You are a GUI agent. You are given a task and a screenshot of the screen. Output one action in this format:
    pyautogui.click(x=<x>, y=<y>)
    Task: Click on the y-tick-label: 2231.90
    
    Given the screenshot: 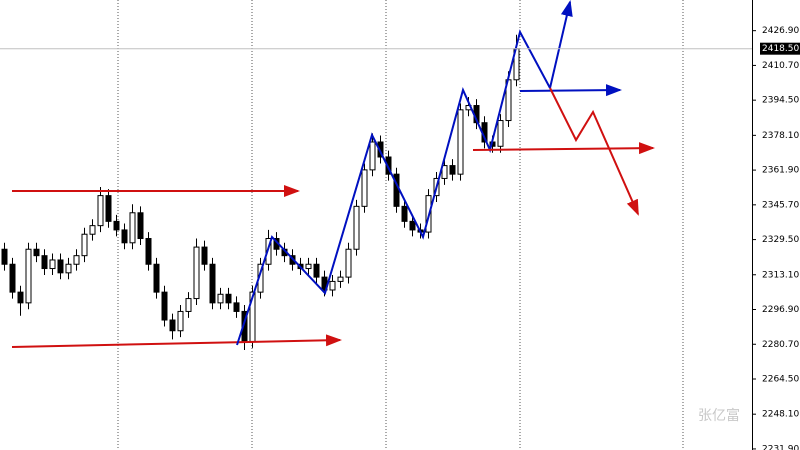 What is the action you would take?
    pyautogui.click(x=780, y=447)
    